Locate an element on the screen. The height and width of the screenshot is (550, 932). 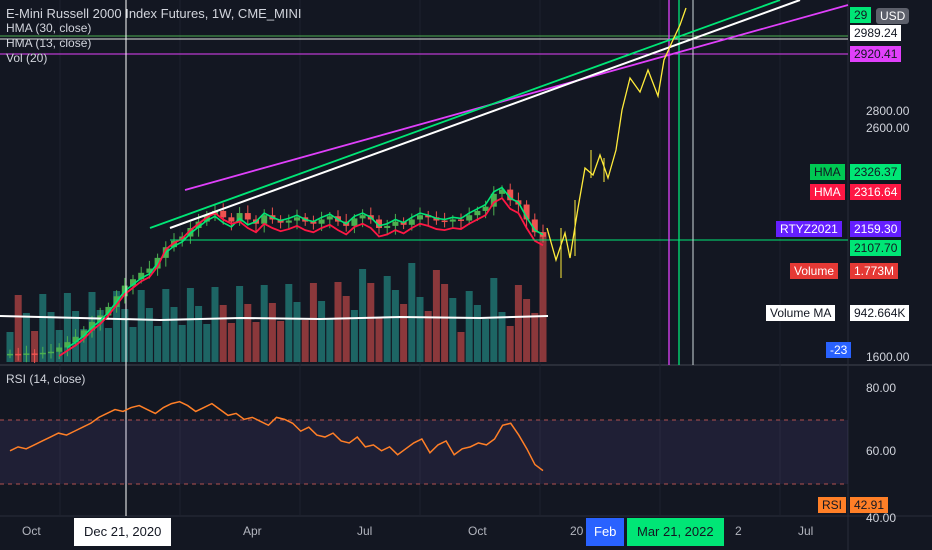
price-axis-label: 2800.00 is located at coordinates (888, 111).